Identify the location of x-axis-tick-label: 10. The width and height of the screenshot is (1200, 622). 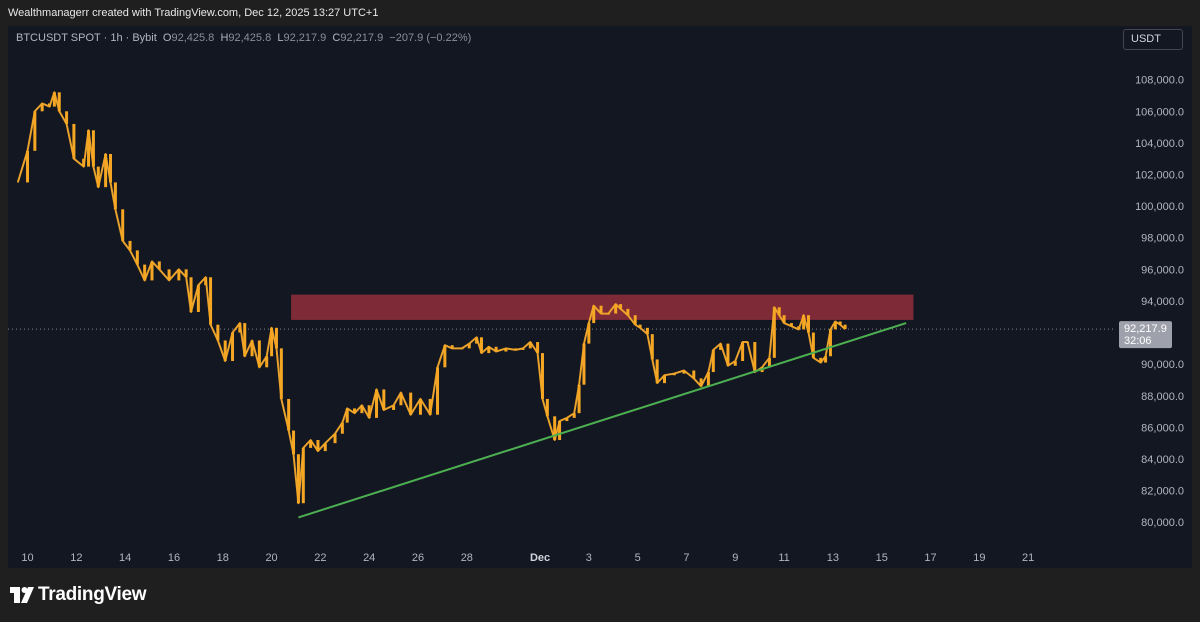
(27, 558).